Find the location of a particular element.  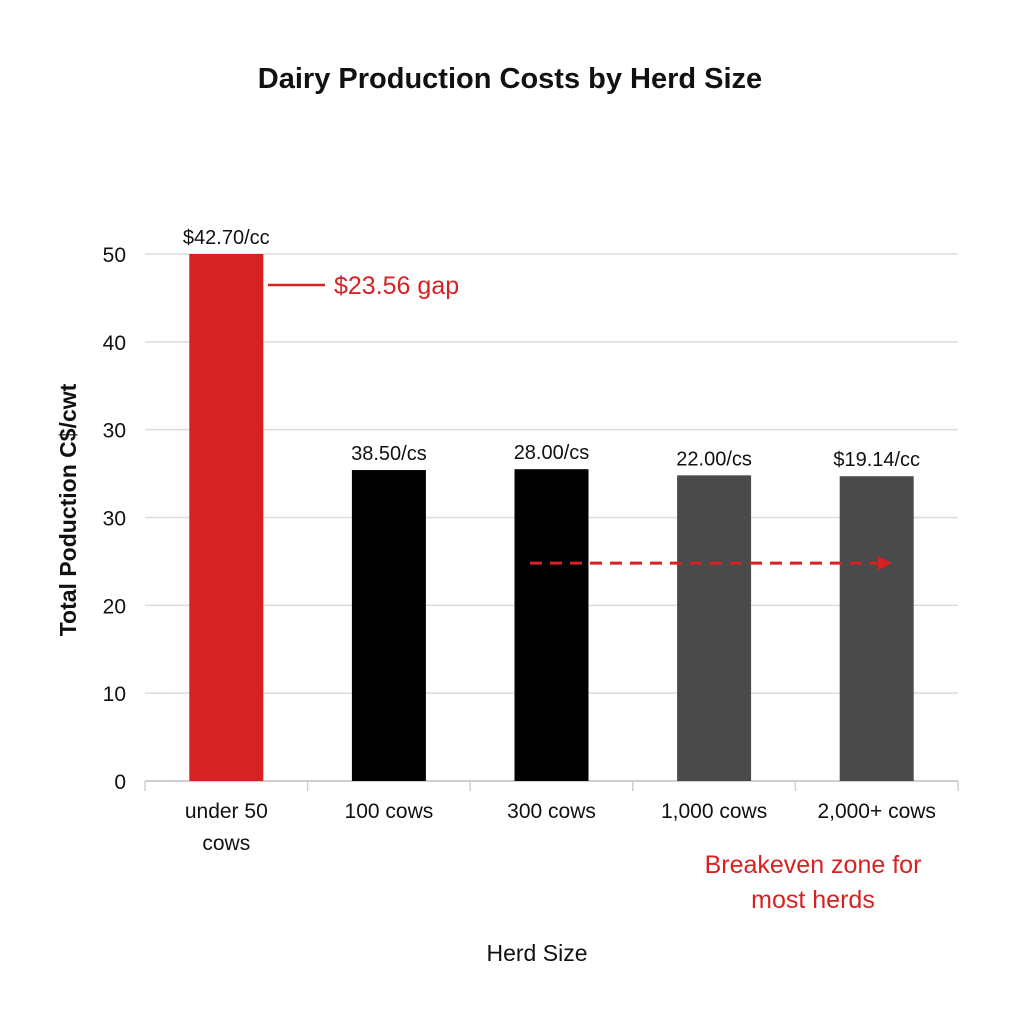

chart-title: Dairy Production Costs by Herd Size is located at coordinates (510, 79).